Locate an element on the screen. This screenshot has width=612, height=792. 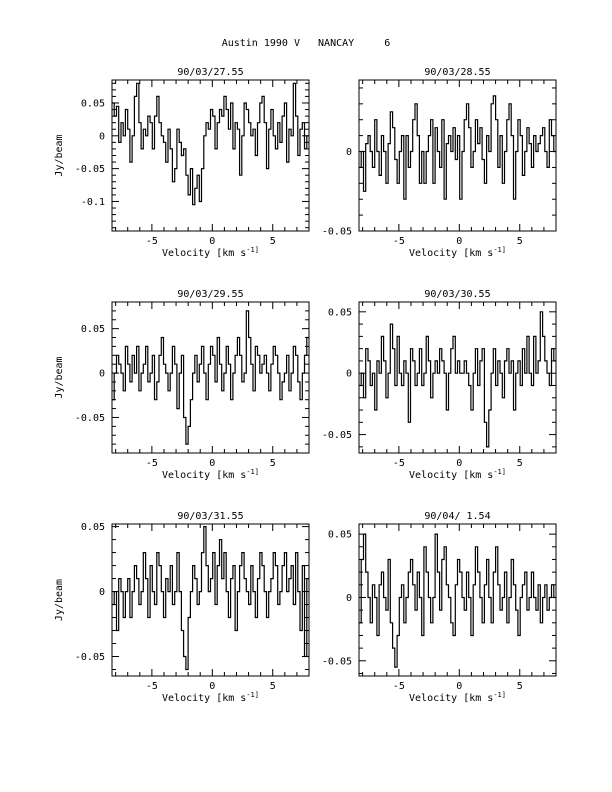
panel-title: 90/04/ 1.54 is located at coordinates (457, 516).